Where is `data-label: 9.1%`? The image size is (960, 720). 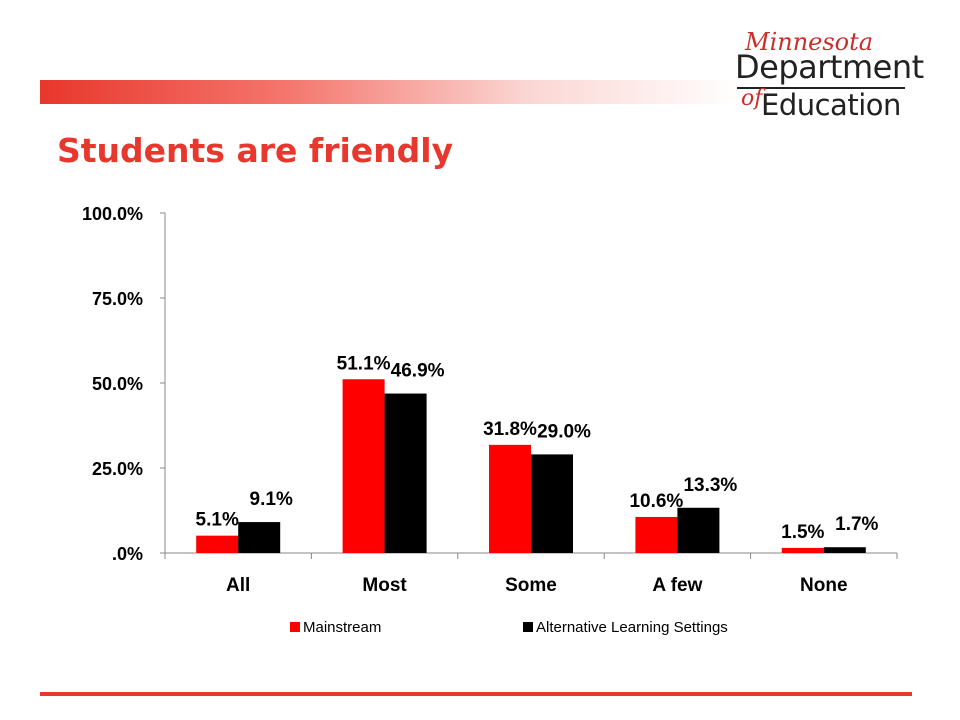 data-label: 9.1% is located at coordinates (271, 499).